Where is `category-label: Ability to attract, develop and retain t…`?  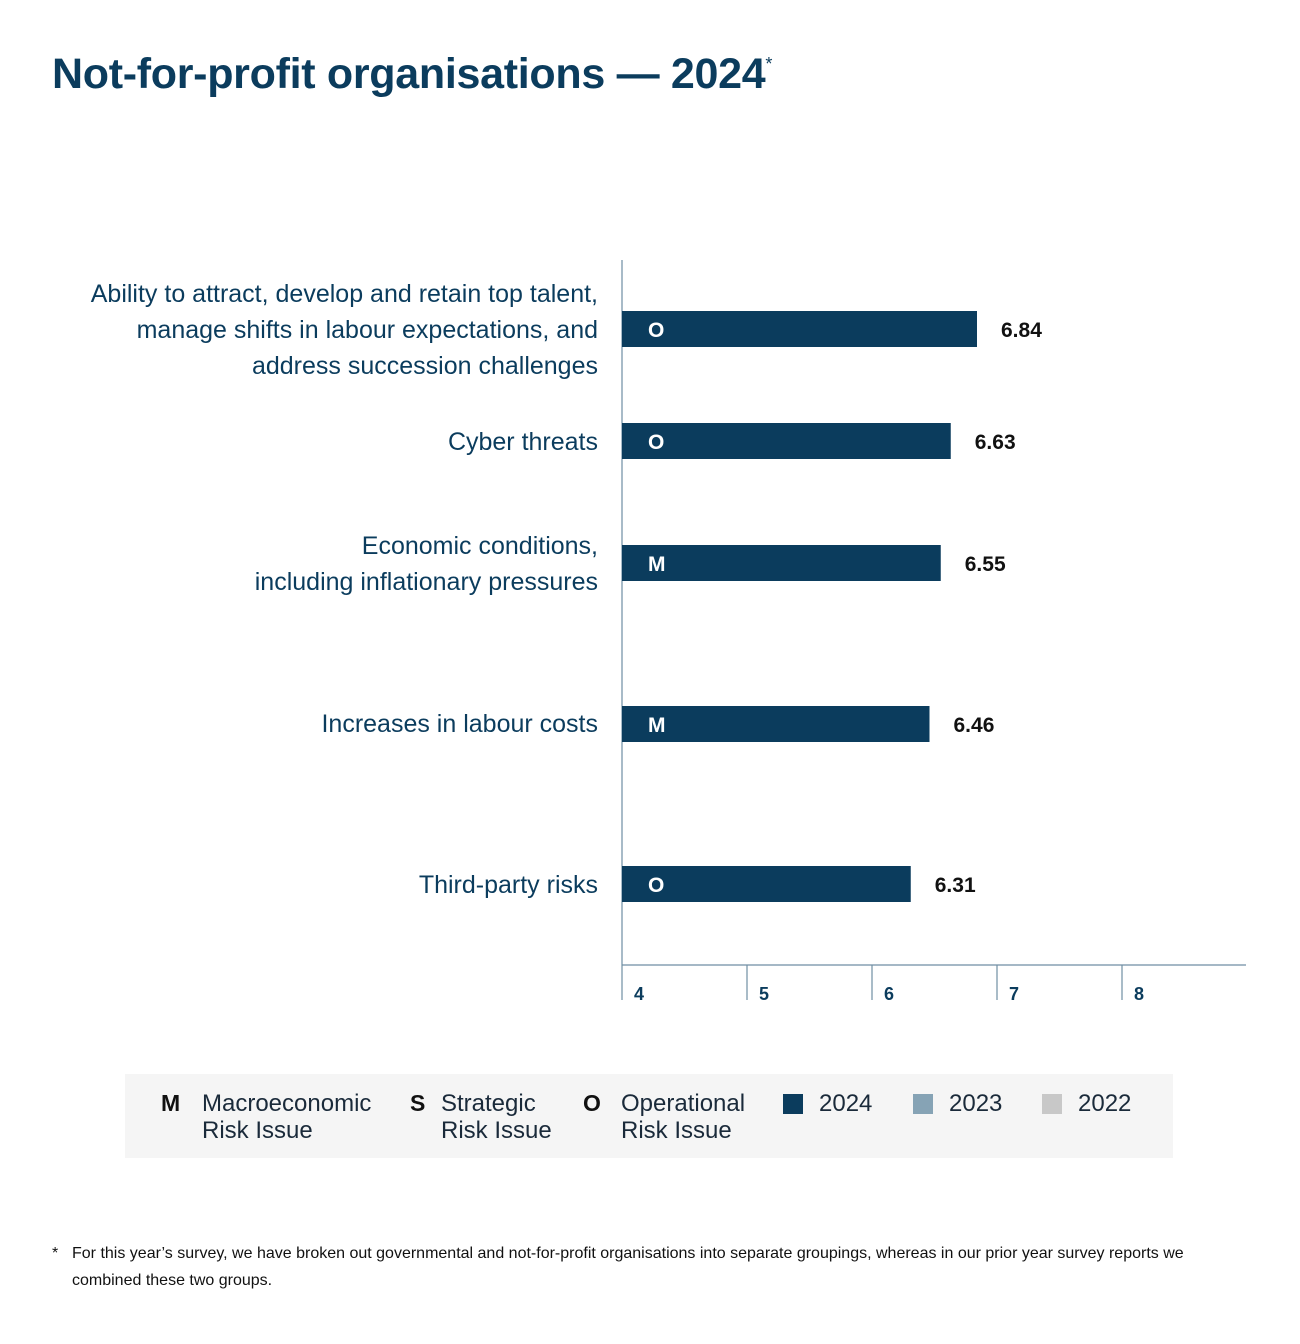 category-label: Ability to attract, develop and retain t… is located at coordinates (344, 330).